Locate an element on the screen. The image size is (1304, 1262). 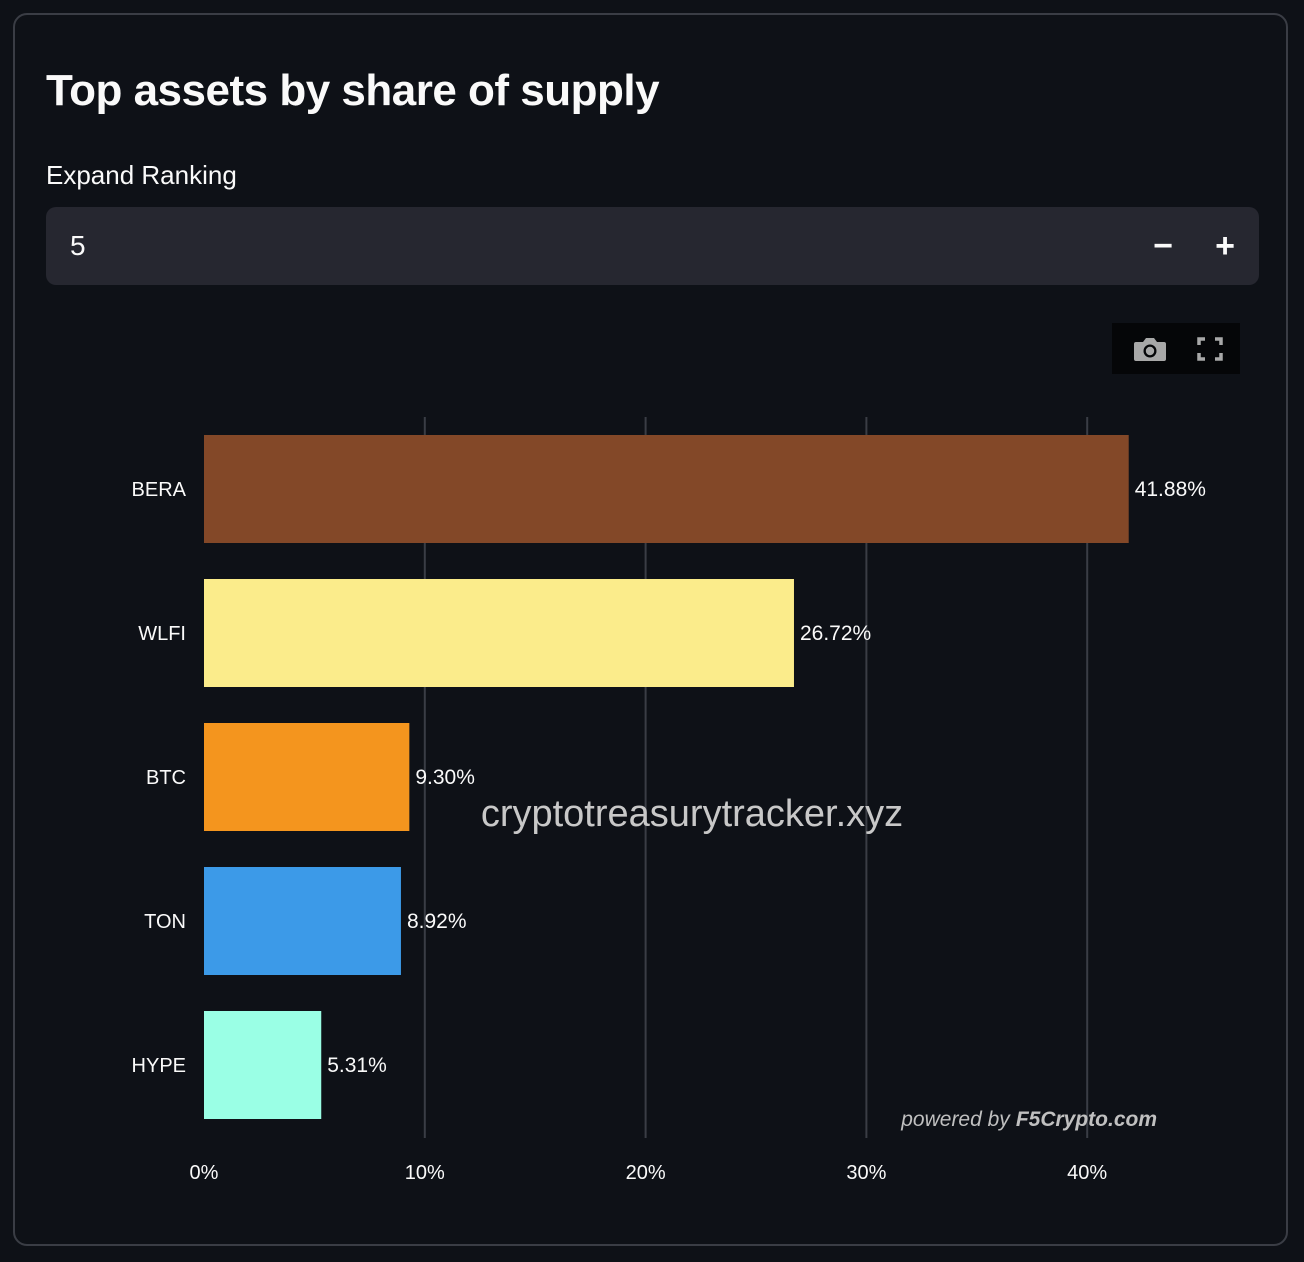
category-label: BERA is located at coordinates (159, 490).